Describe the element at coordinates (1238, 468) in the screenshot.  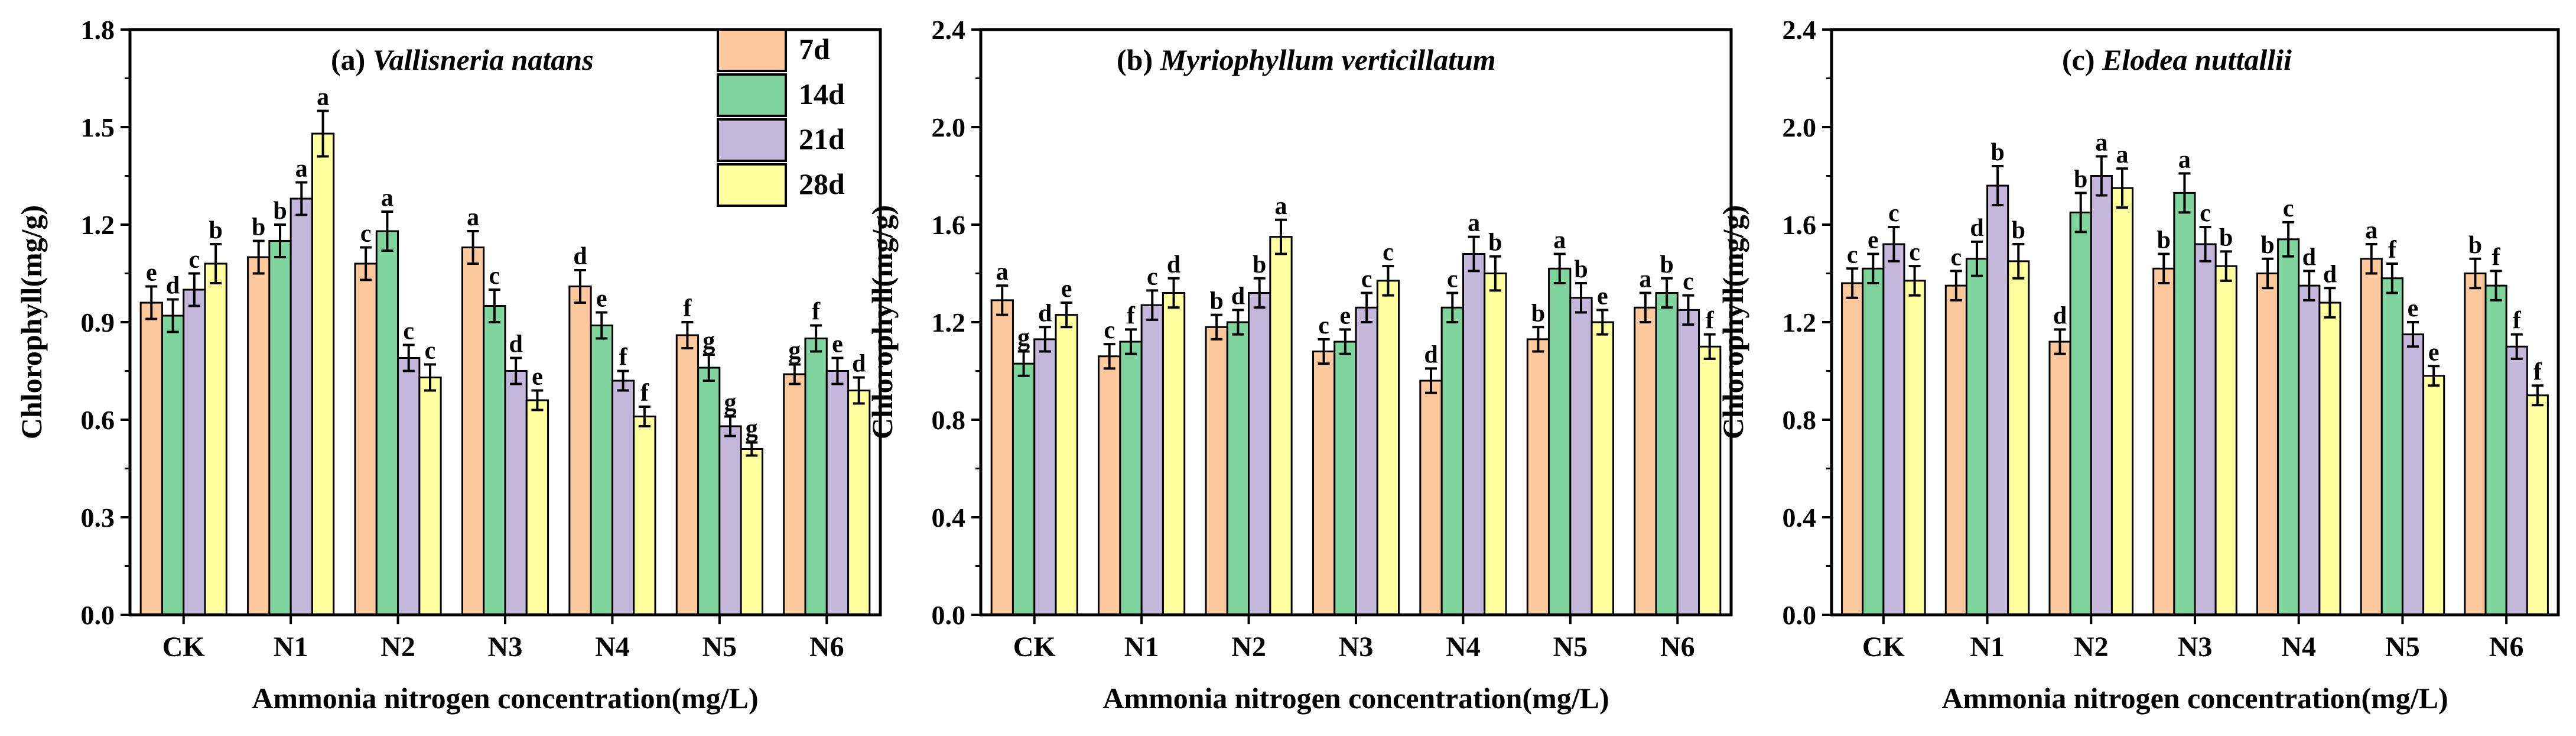
I see `bar-14d-N2` at that location.